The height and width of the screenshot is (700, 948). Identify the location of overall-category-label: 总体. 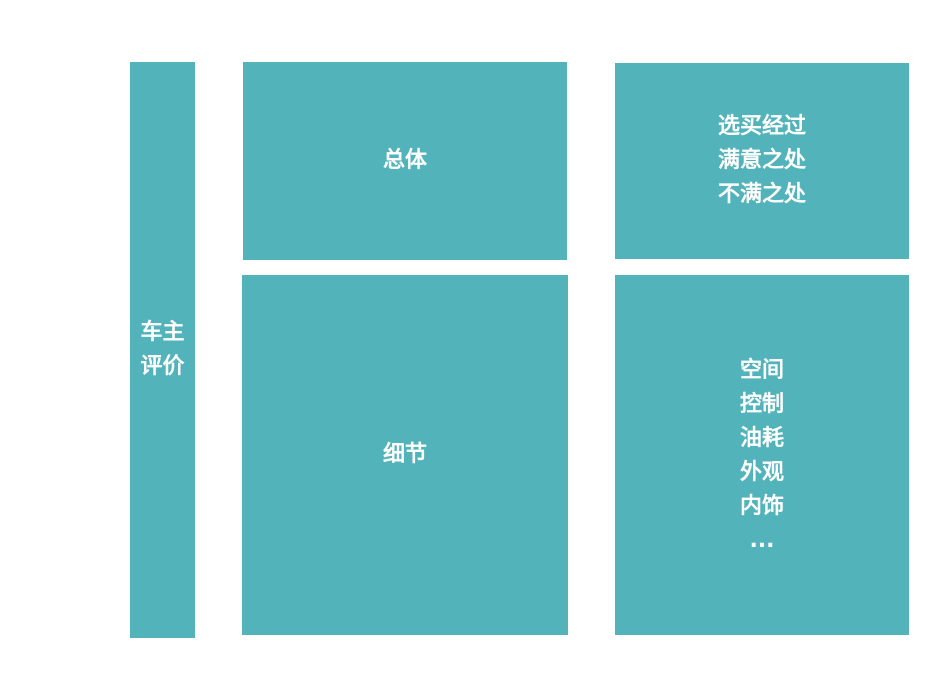
(404, 160).